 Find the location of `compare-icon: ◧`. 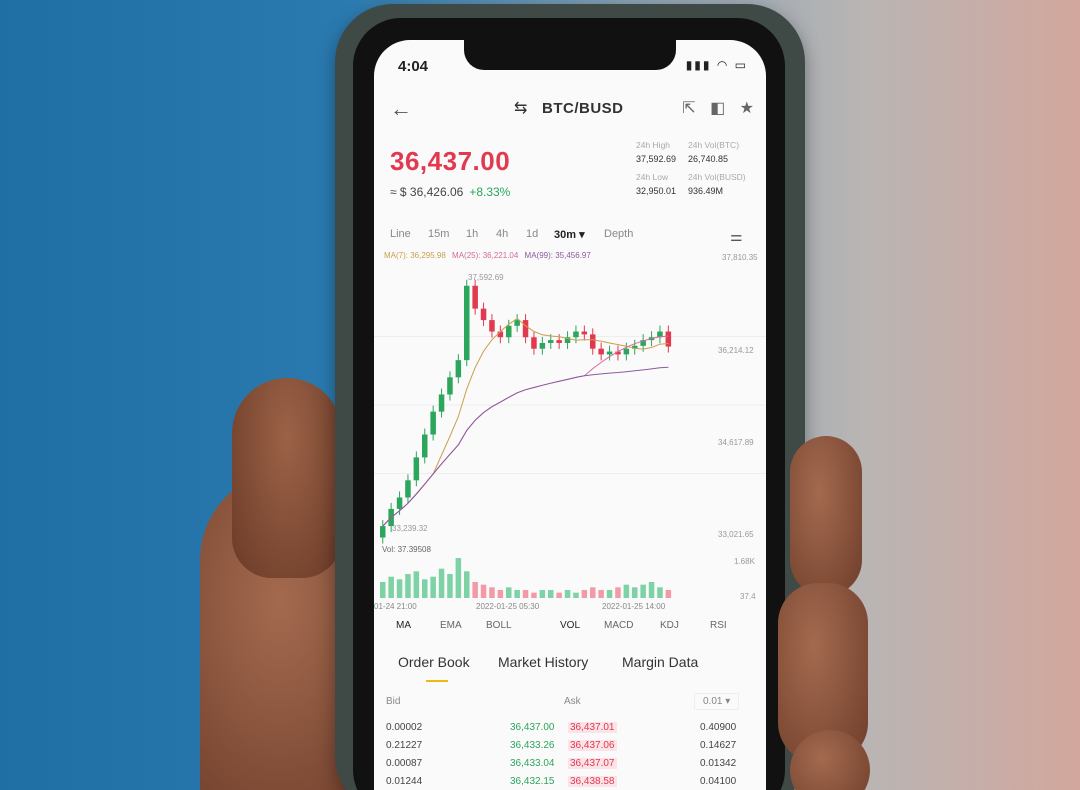

compare-icon: ◧ is located at coordinates (718, 108).